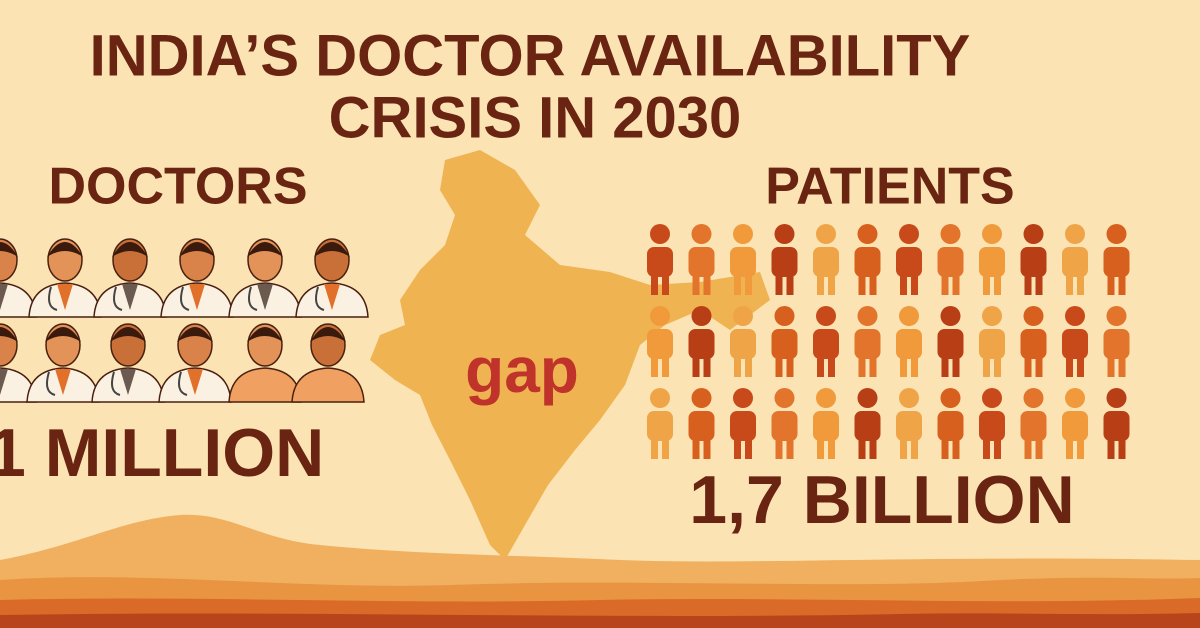 This screenshot has height=628, width=1200. What do you see at coordinates (522, 370) in the screenshot?
I see `gap-label: gap` at bounding box center [522, 370].